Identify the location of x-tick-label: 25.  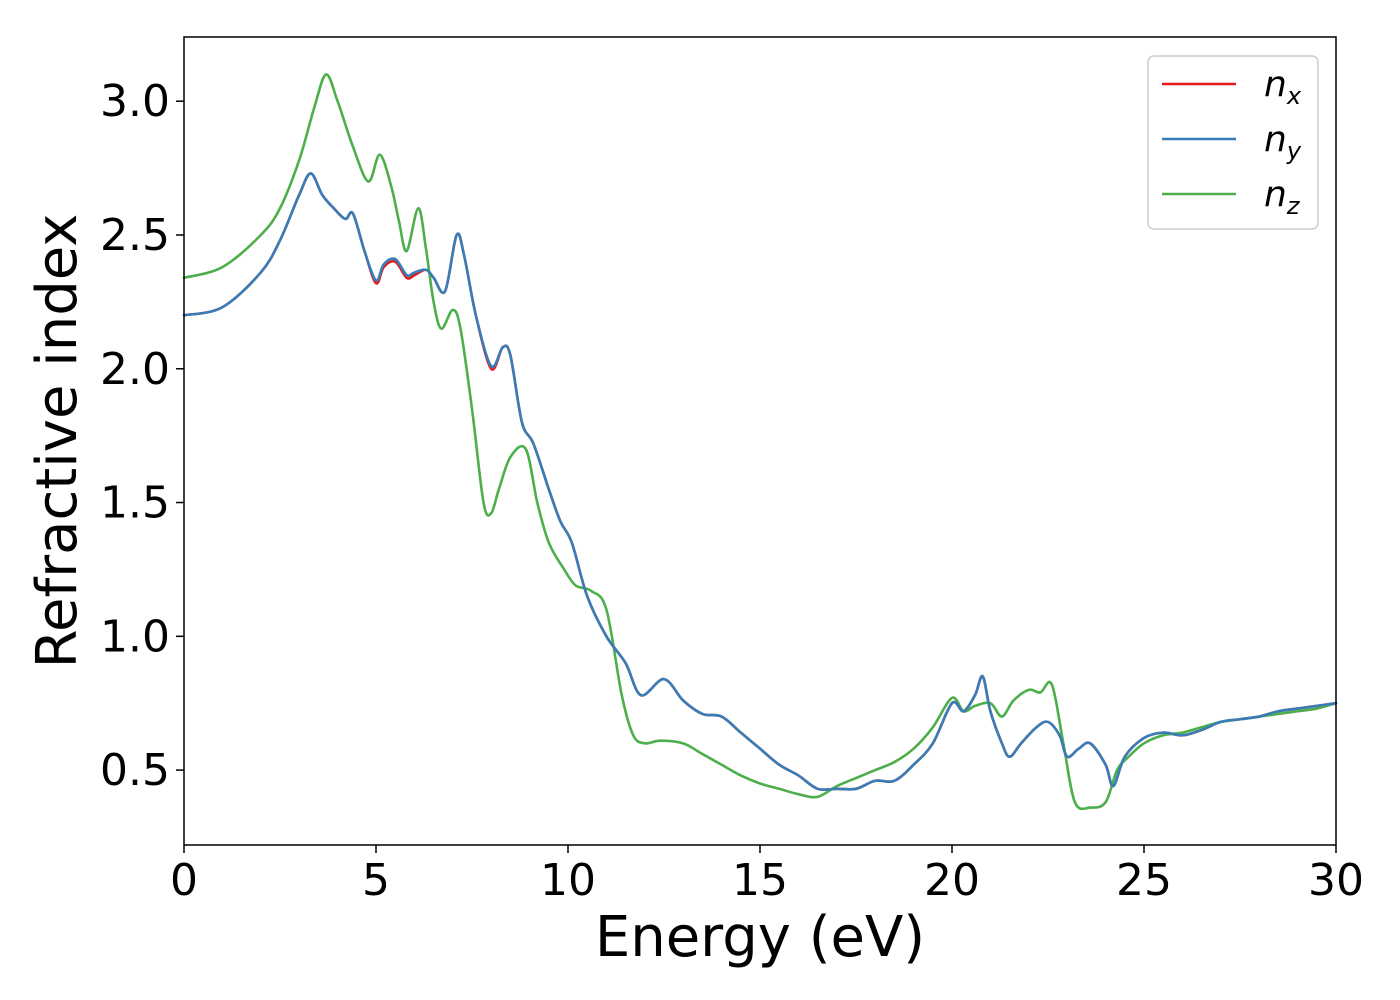
(1144, 880).